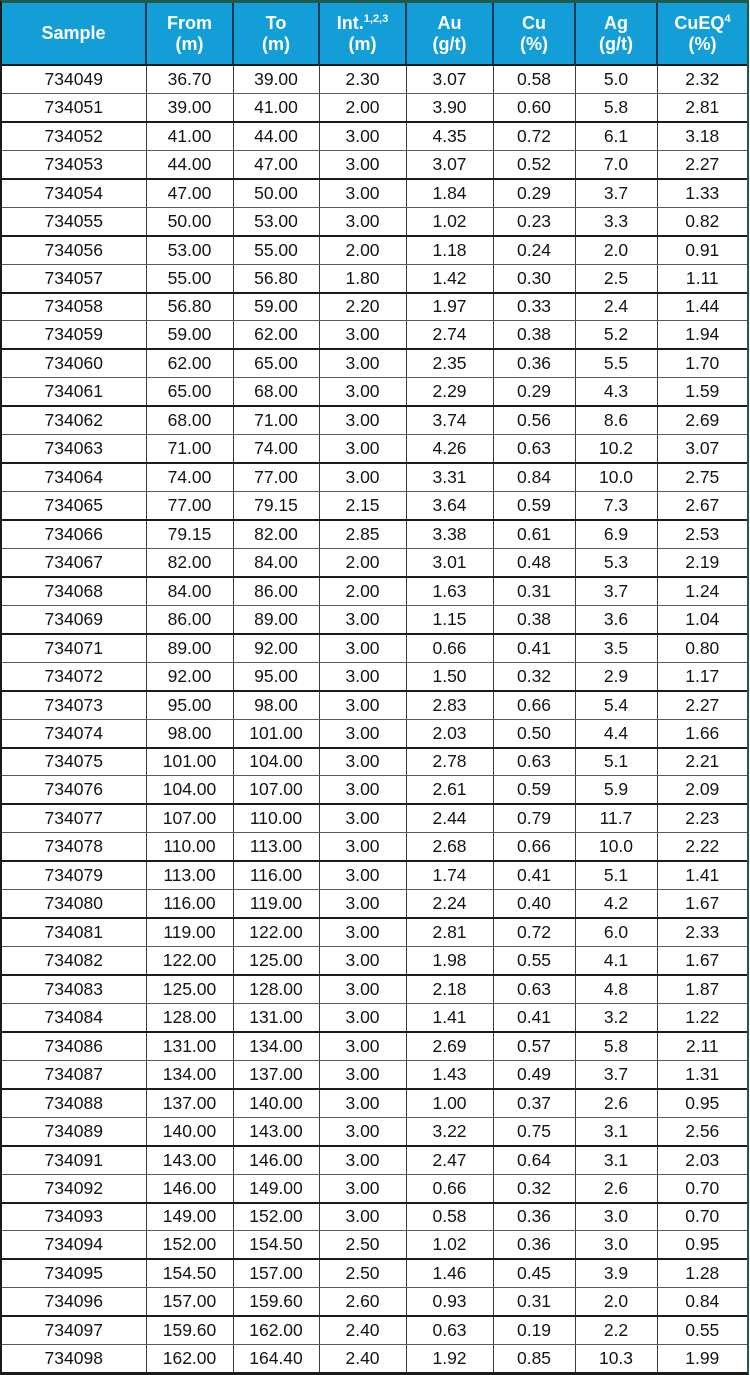 The image size is (750, 1375). What do you see at coordinates (74, 1274) in the screenshot?
I see `cell-sample: 734095` at bounding box center [74, 1274].